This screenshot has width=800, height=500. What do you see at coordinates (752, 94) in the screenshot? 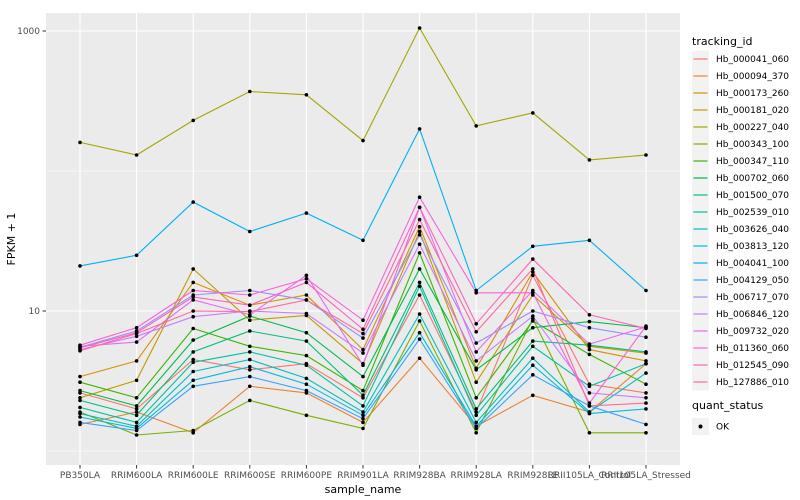
I see `legend-entry-label: Hb_000173_260` at bounding box center [752, 94].